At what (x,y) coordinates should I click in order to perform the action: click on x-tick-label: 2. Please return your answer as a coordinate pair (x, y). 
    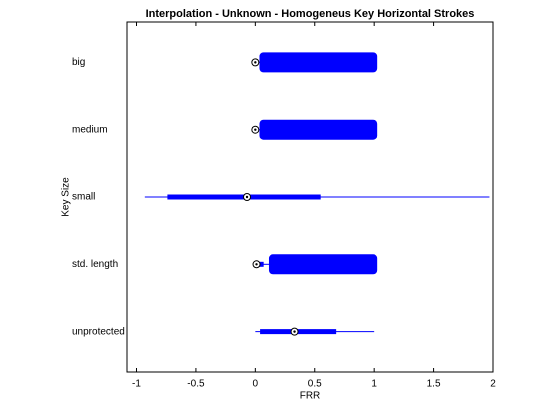
    Looking at the image, I should click on (493, 384).